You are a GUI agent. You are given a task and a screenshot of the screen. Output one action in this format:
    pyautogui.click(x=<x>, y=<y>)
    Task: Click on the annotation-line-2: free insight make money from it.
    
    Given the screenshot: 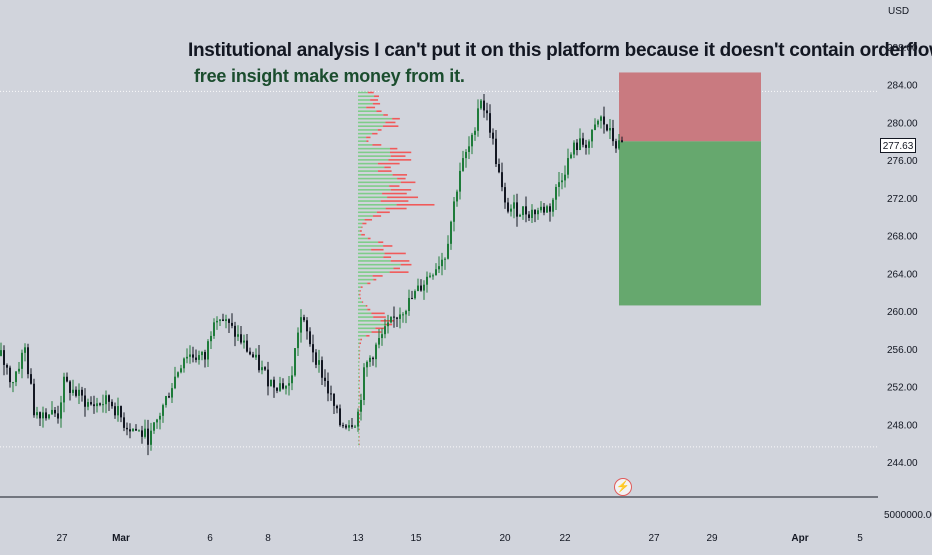 What is the action you would take?
    pyautogui.click(x=329, y=76)
    